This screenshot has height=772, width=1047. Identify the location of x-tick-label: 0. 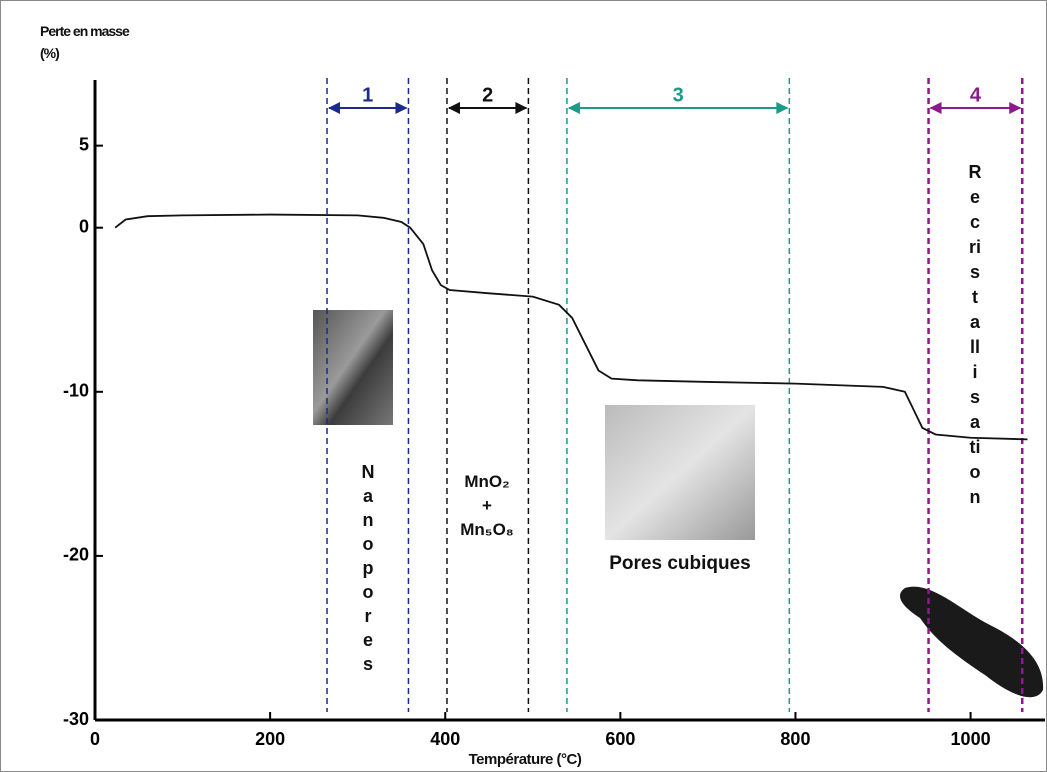
(95, 739).